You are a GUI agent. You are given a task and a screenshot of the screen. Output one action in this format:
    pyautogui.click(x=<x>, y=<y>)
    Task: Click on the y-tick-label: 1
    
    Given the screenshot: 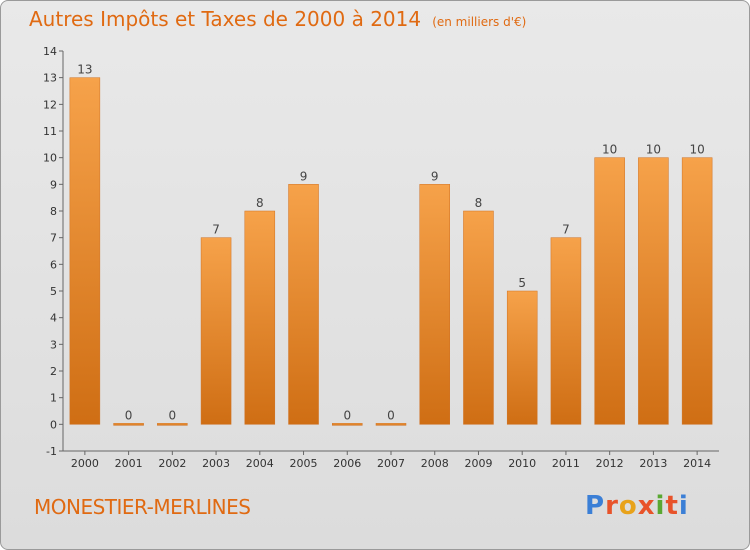 What is the action you would take?
    pyautogui.click(x=53, y=398)
    